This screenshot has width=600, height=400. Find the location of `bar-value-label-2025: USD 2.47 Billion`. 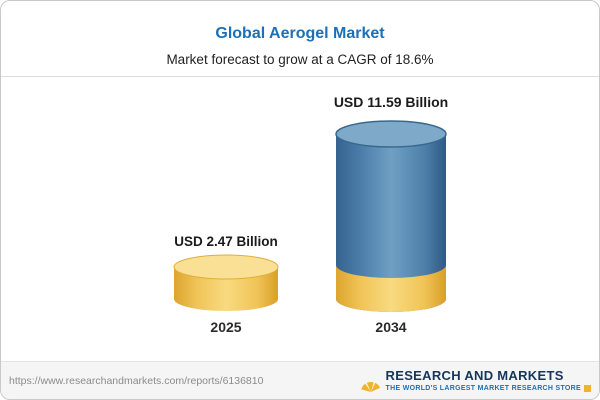

bar-value-label-2025: USD 2.47 Billion is located at coordinates (226, 241).